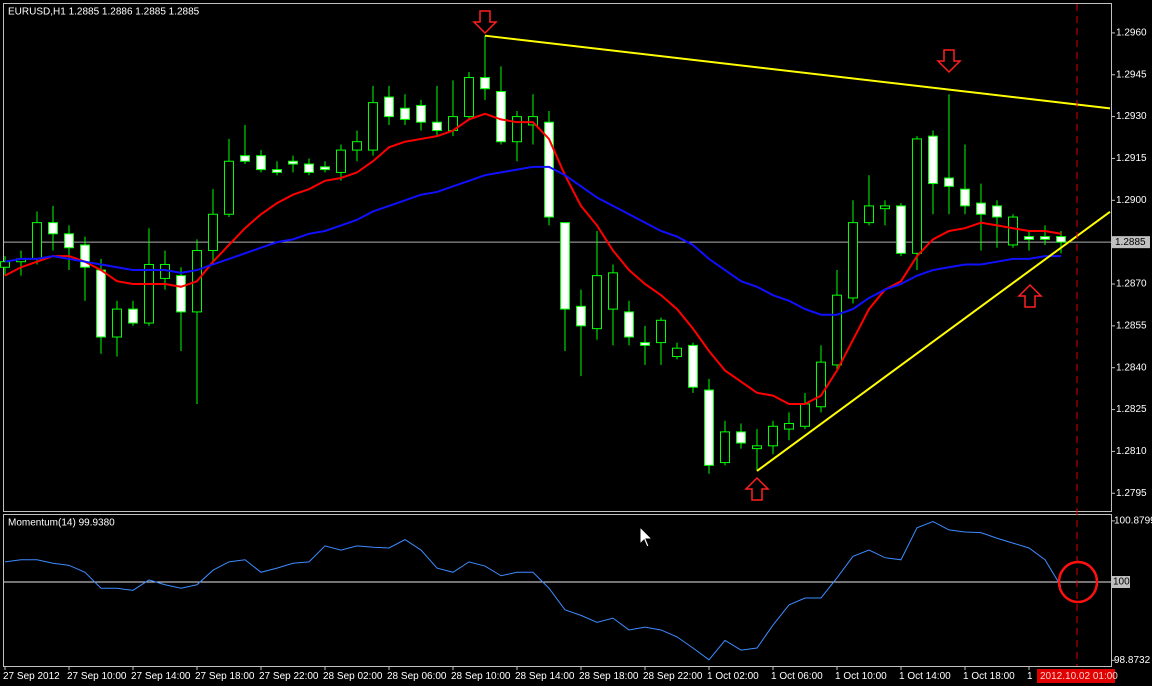  What do you see at coordinates (646, 536) in the screenshot?
I see `mouse-cursor` at bounding box center [646, 536].